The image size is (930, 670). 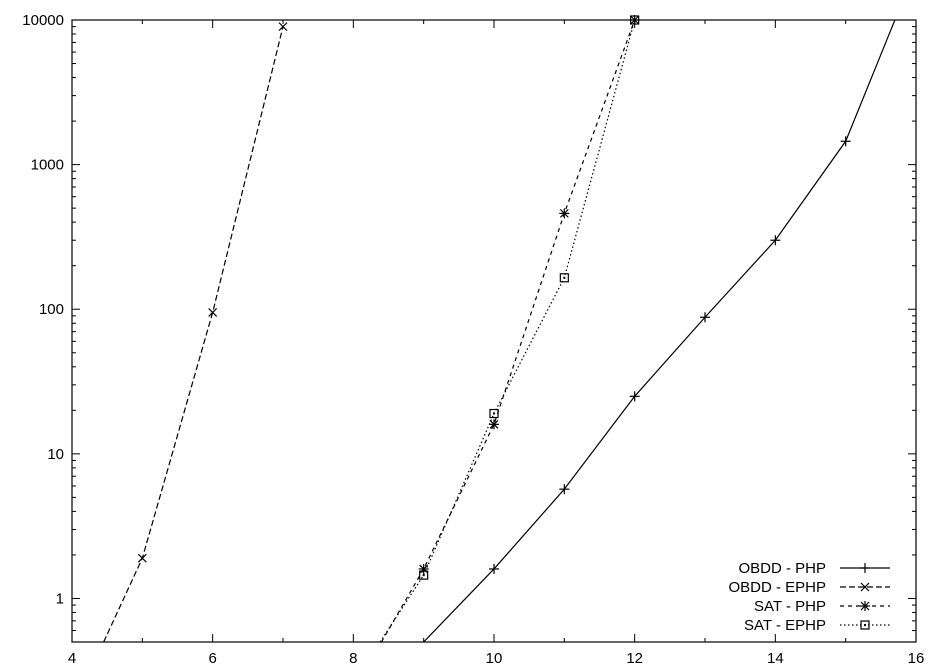 I want to click on legend-entry: SAT - PHP, so click(x=822, y=606).